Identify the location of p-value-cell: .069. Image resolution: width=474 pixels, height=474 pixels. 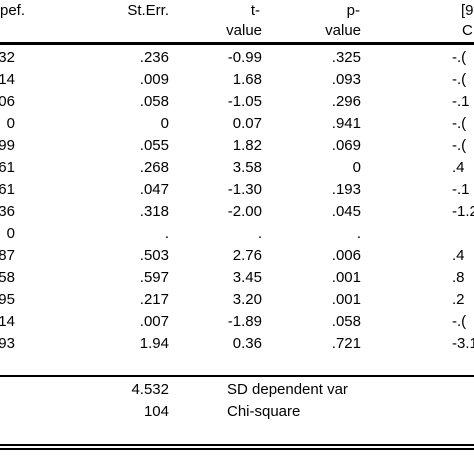
(346, 145).